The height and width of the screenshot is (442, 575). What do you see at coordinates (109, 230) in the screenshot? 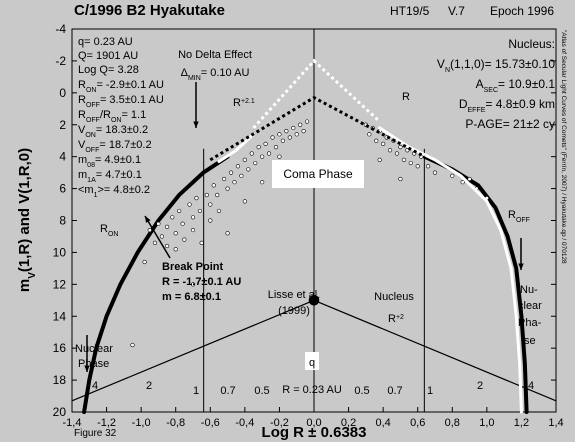
I see `annotation: RON` at bounding box center [109, 230].